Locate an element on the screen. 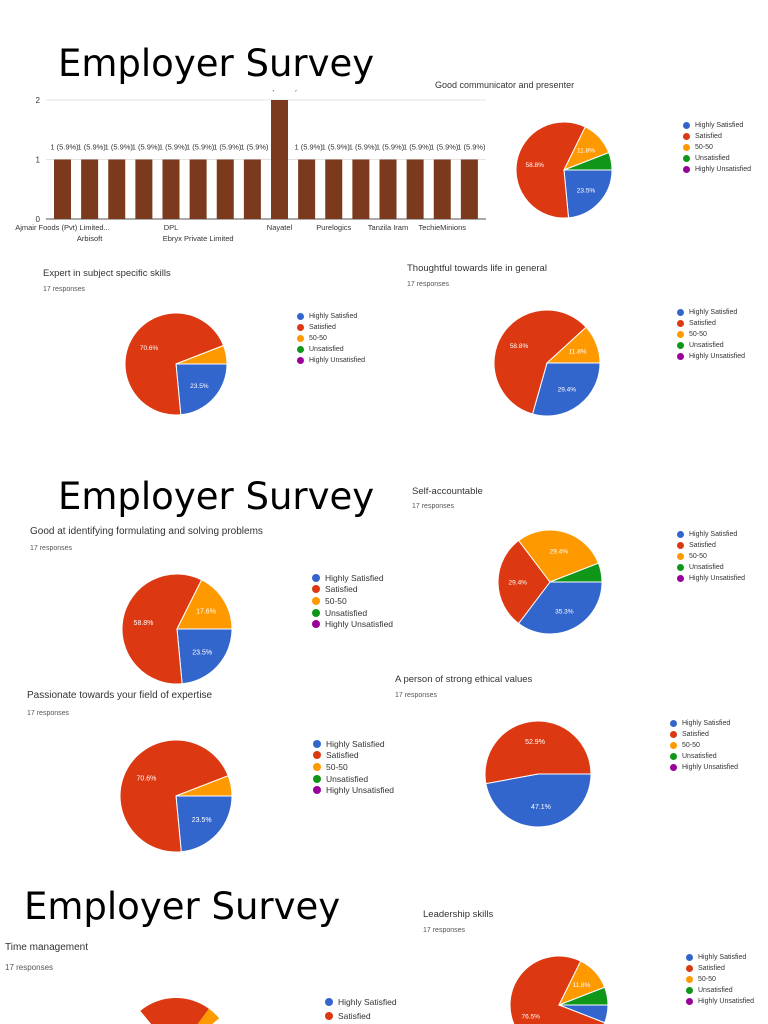 This screenshot has width=768, height=1024. pie-chart-selfaccountable: 35.3% 29.4% 29.4% is located at coordinates (550, 582).